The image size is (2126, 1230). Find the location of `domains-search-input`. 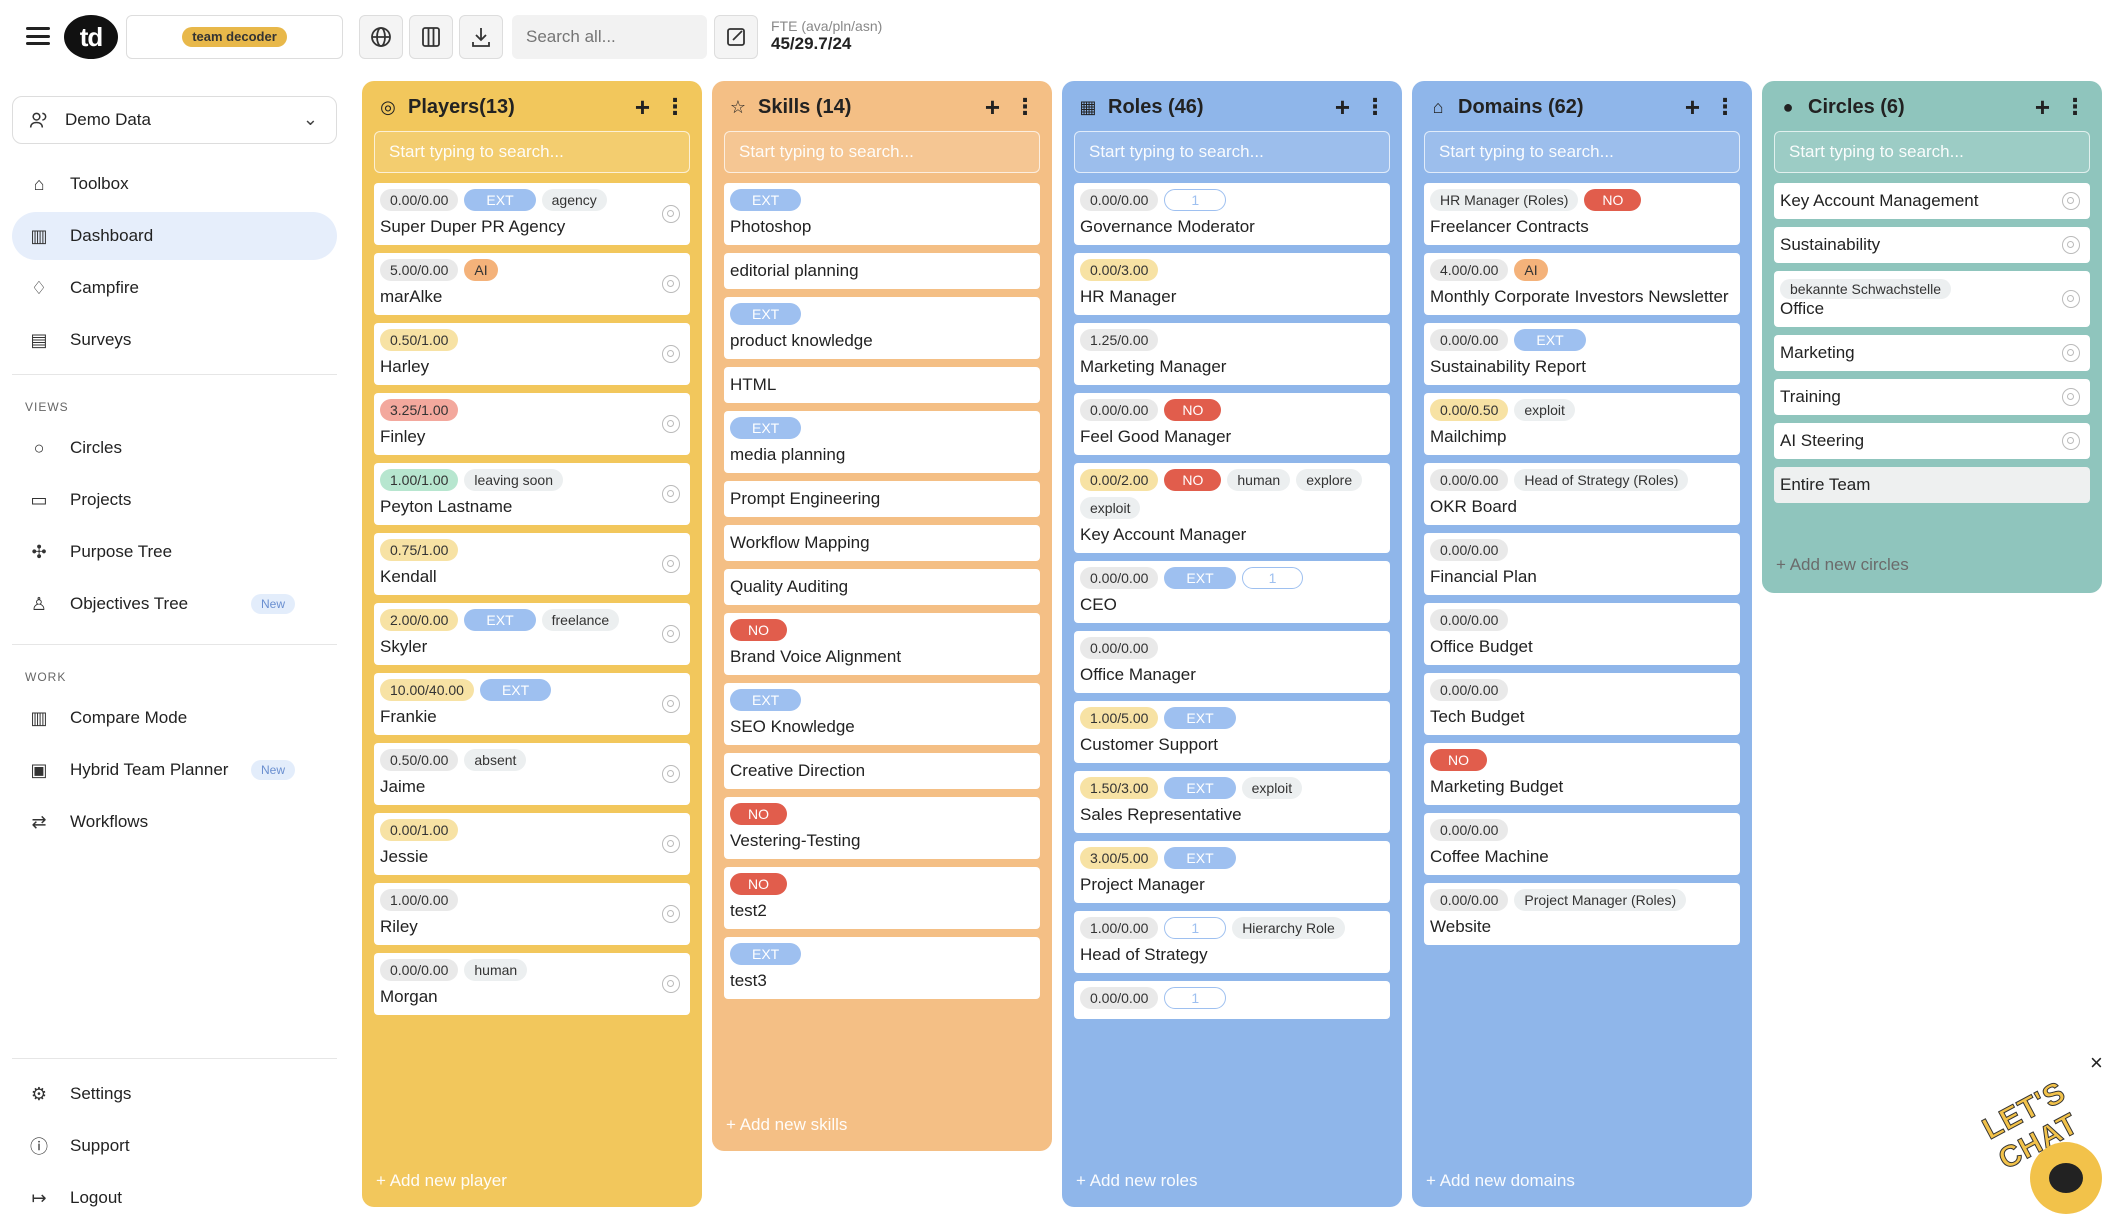

domains-search-input is located at coordinates (1582, 152).